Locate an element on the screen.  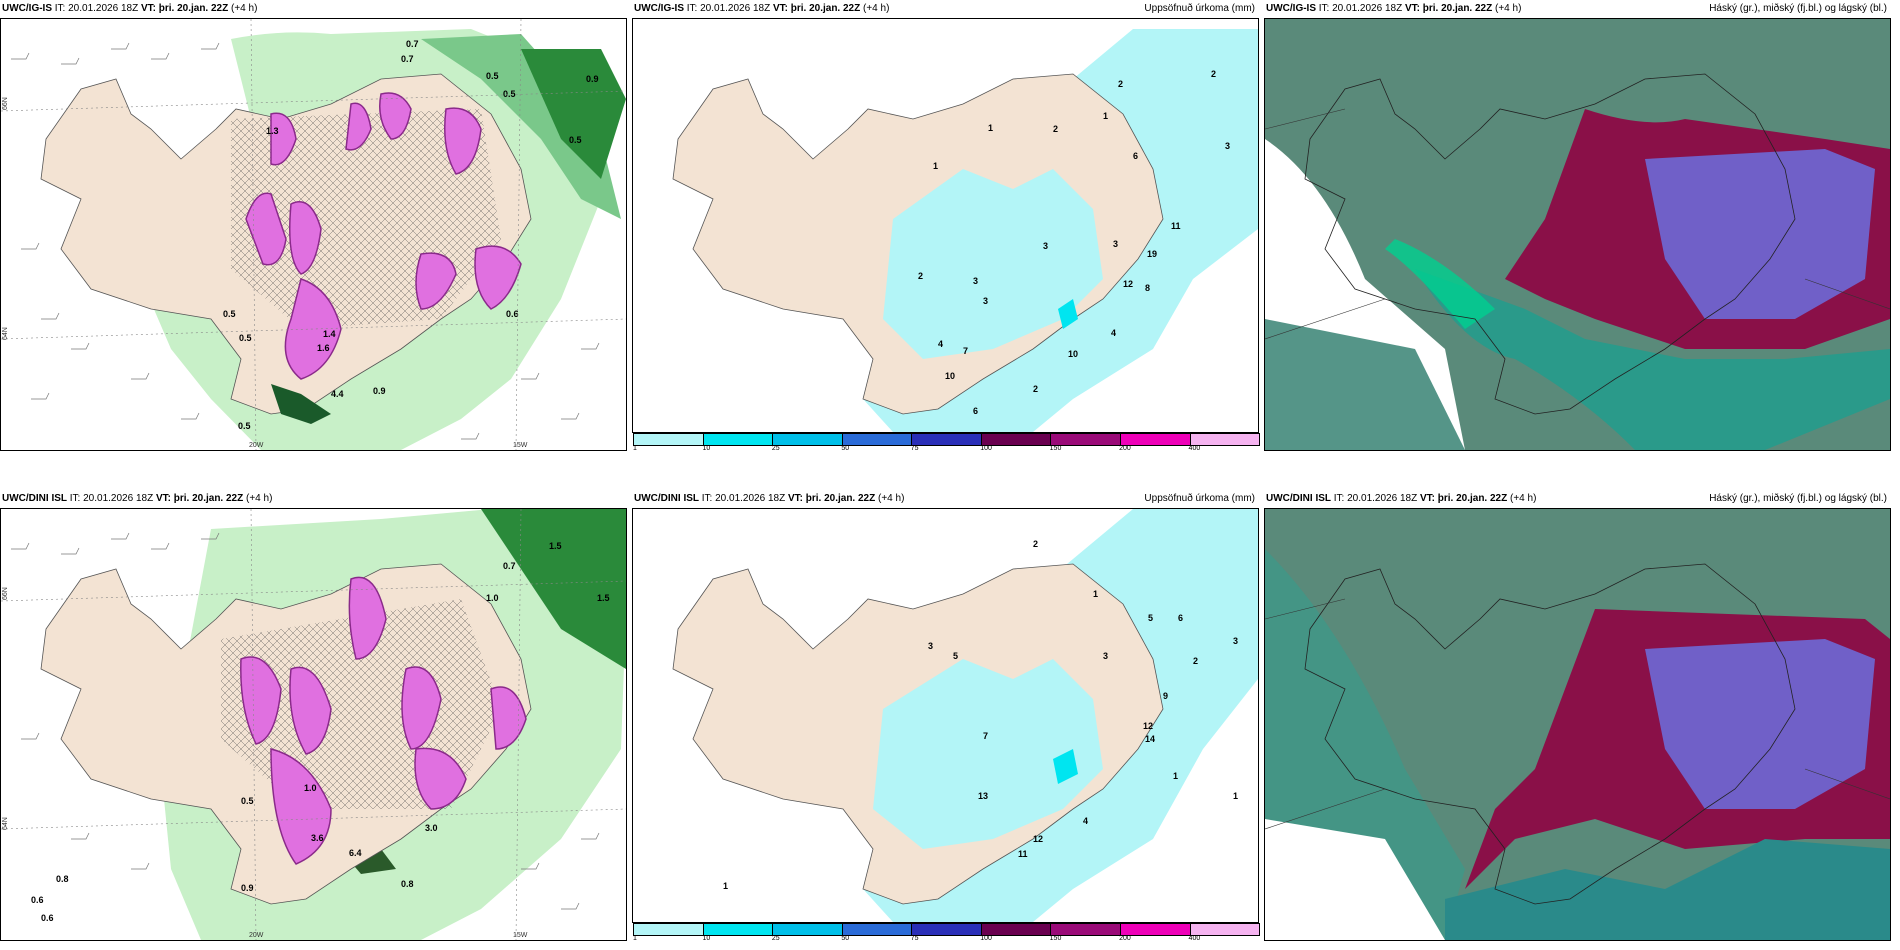
snow-label: 3.0 is located at coordinates (431, 828).